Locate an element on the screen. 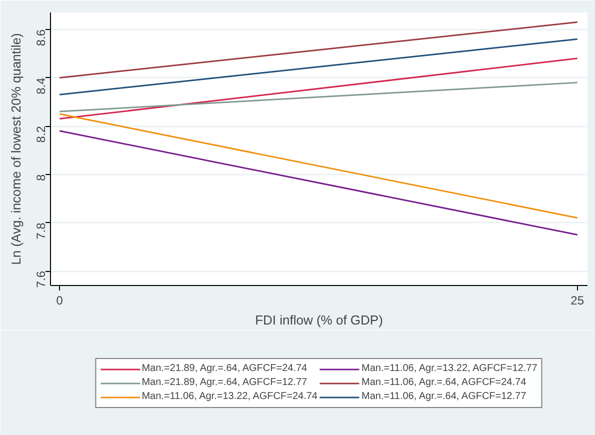 This screenshot has width=595, height=435. x-tick-label: 25 is located at coordinates (577, 301).